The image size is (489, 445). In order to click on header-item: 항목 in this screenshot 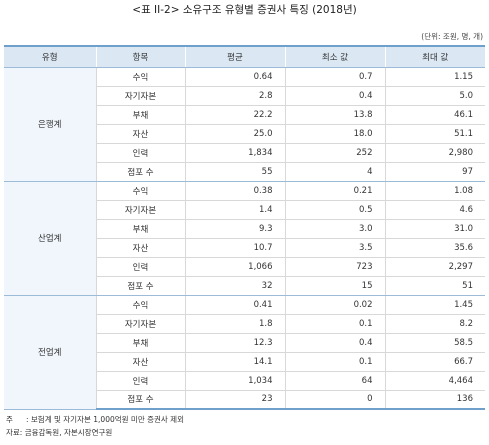, I will do `click(140, 56)`.